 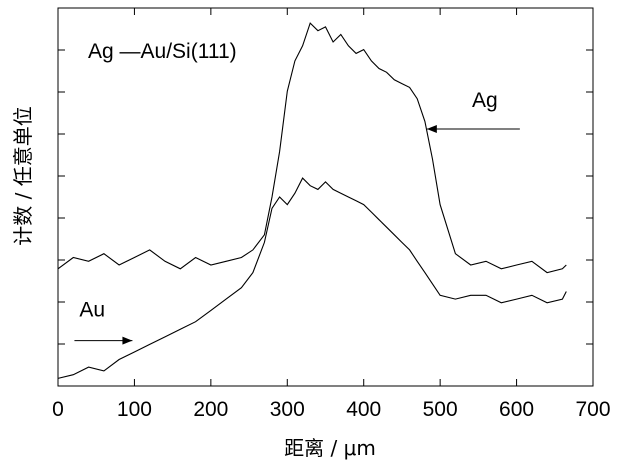 I want to click on x-tick-label: 700, so click(x=592, y=409).